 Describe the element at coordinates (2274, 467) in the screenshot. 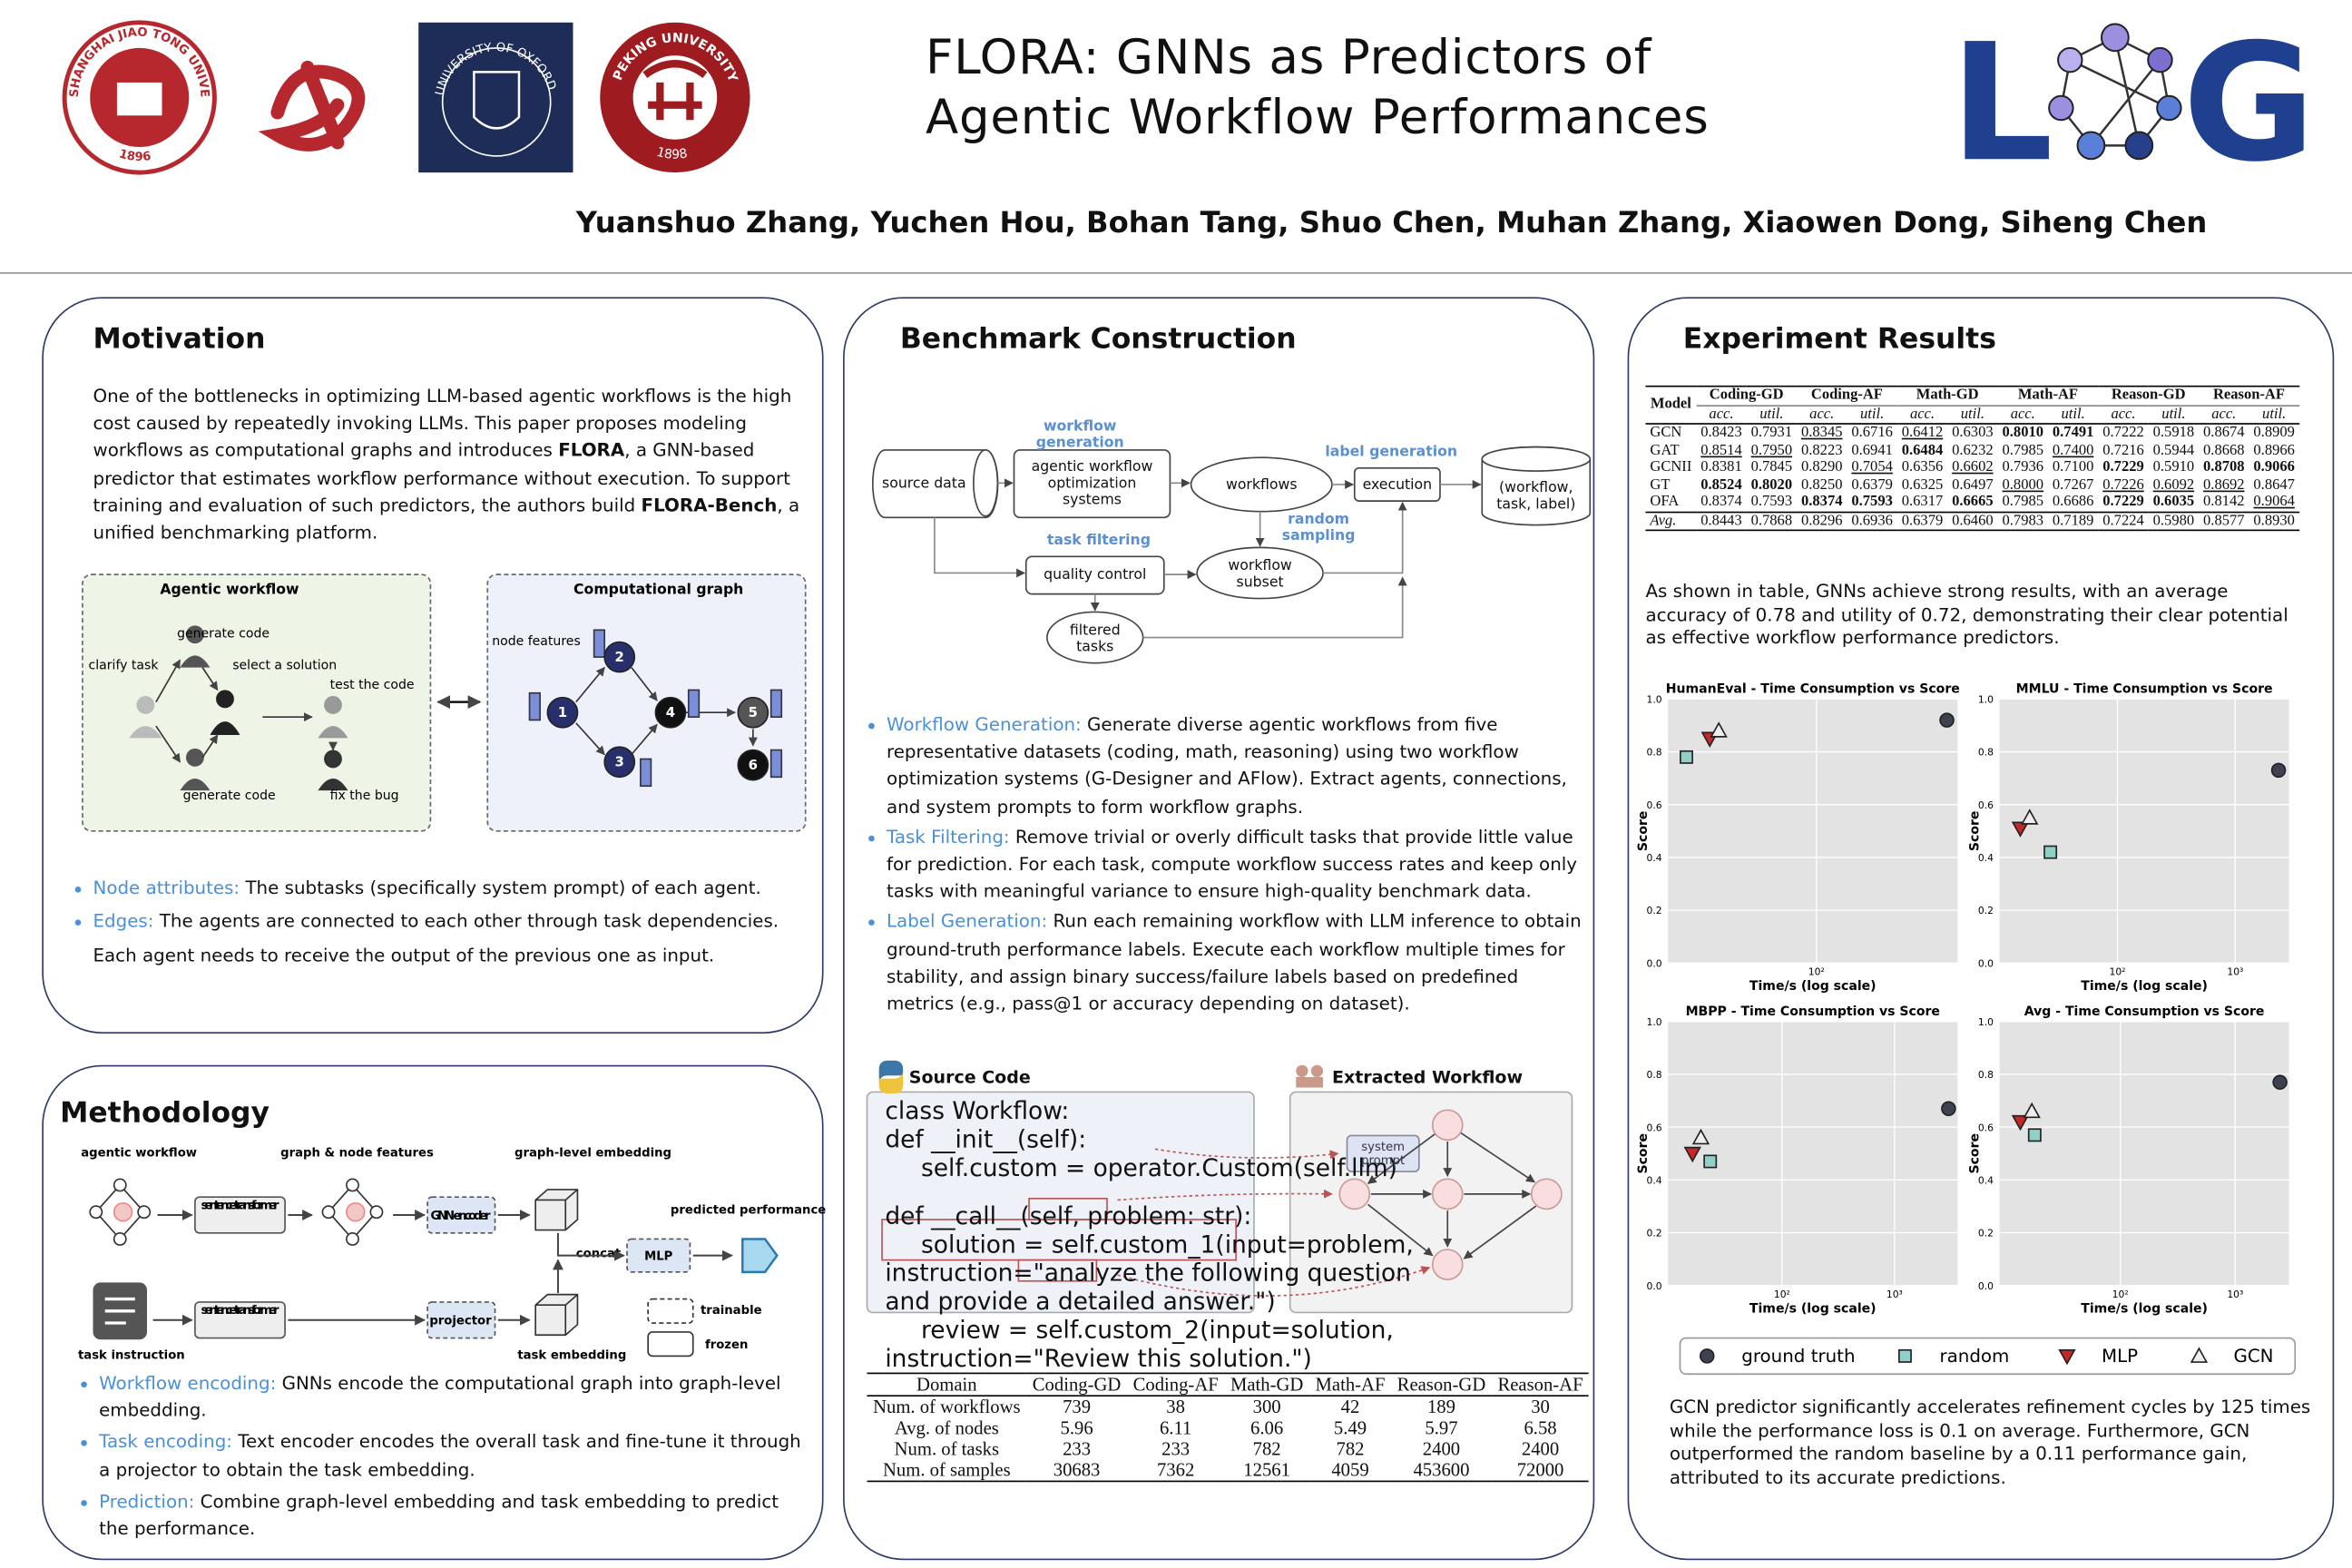

I see `table-cell: 0.9066` at that location.